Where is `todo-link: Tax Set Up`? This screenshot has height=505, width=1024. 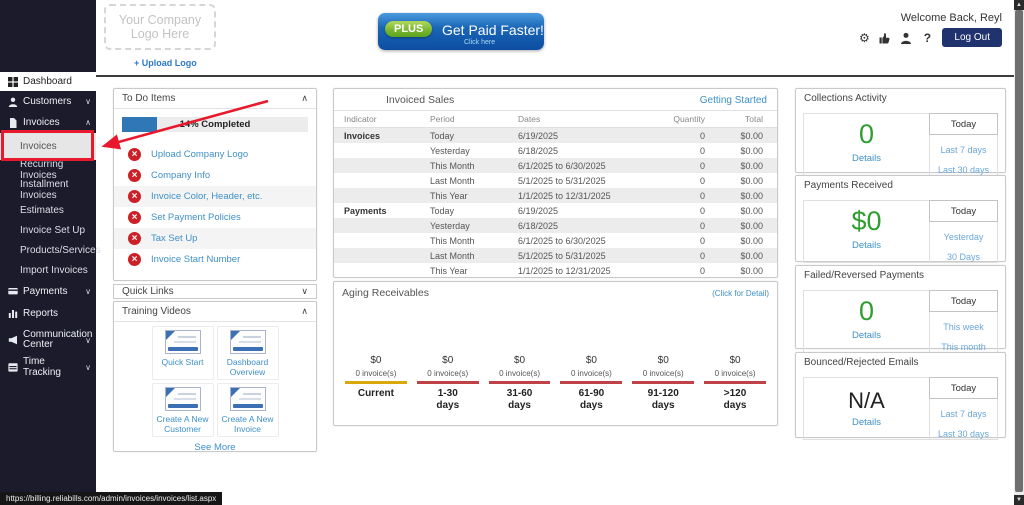 todo-link: Tax Set Up is located at coordinates (174, 238).